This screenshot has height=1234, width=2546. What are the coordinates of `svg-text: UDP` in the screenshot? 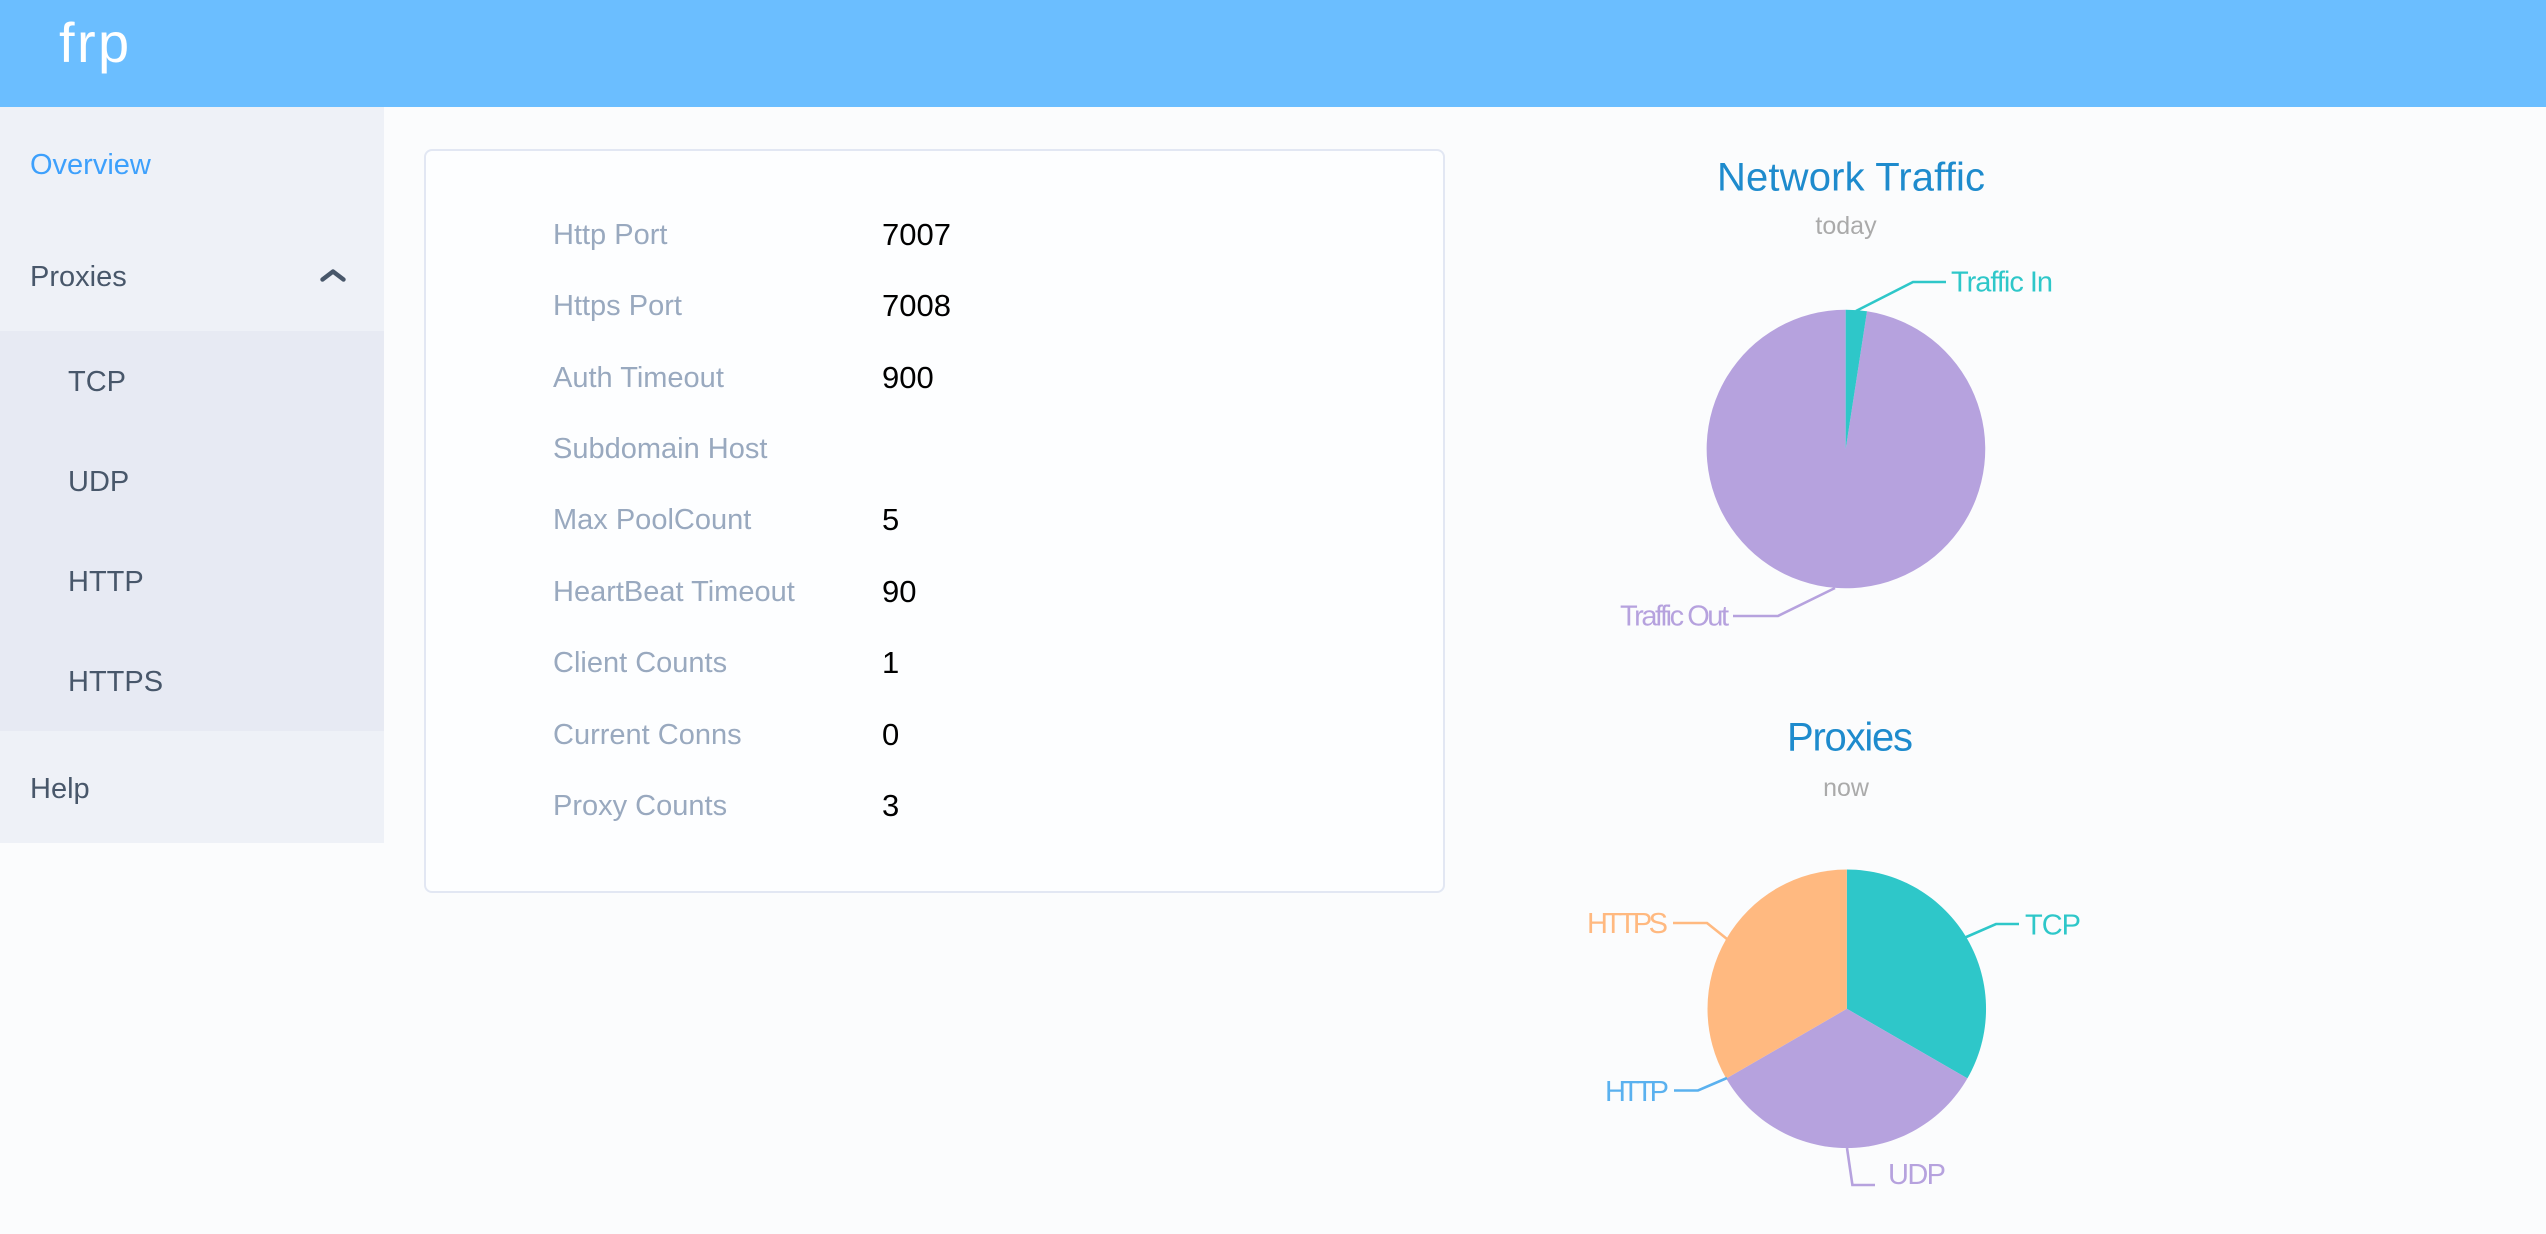 It's located at (1917, 1175).